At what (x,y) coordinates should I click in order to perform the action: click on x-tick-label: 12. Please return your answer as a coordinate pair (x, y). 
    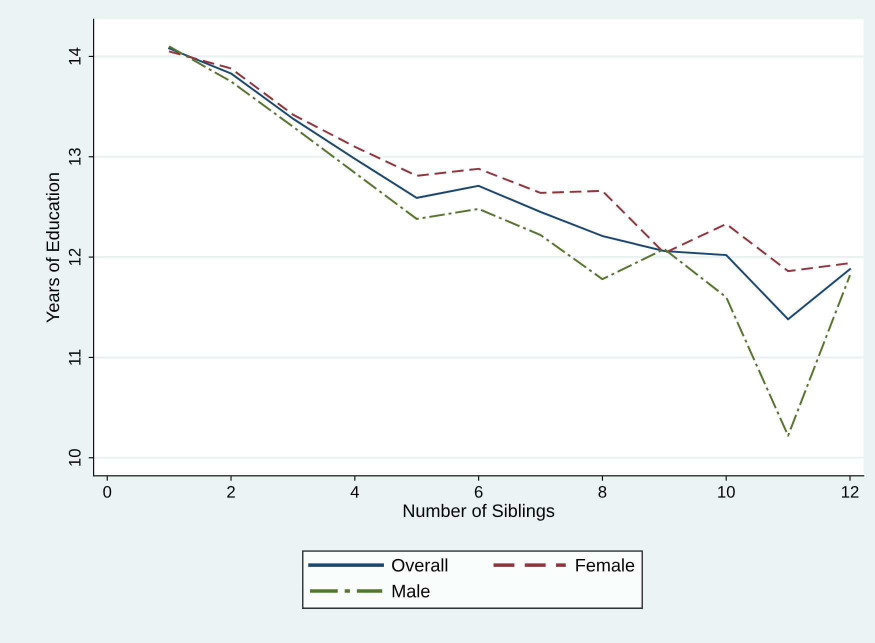
    Looking at the image, I should click on (850, 492).